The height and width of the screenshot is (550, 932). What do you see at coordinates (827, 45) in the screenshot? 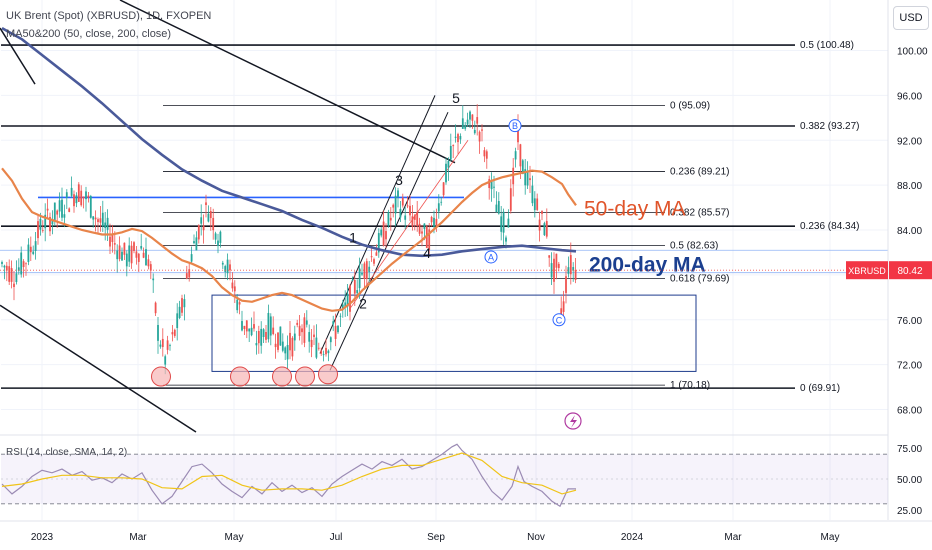
I see `fib-major-label: 0.5 (100.48)` at bounding box center [827, 45].